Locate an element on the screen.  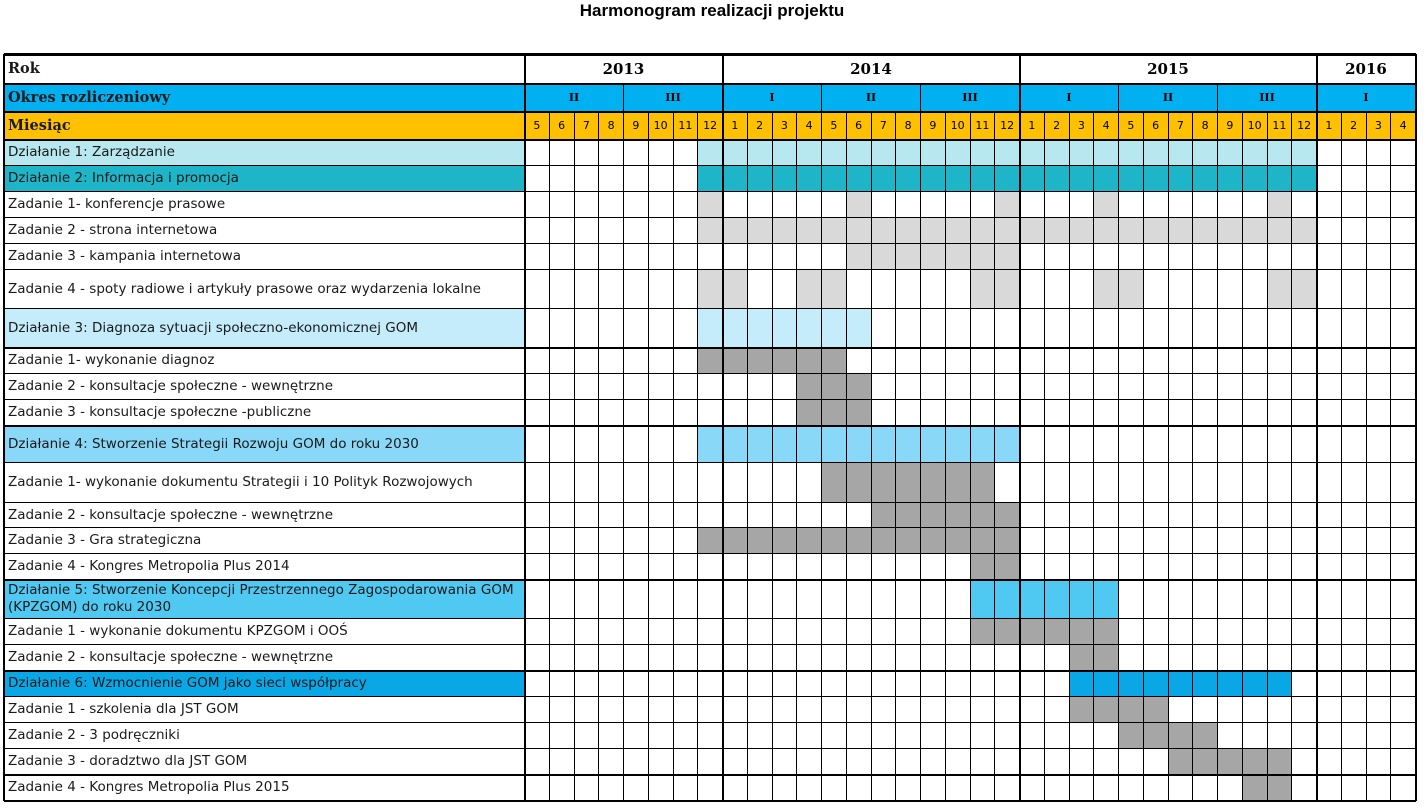
period-header: II is located at coordinates (871, 98).